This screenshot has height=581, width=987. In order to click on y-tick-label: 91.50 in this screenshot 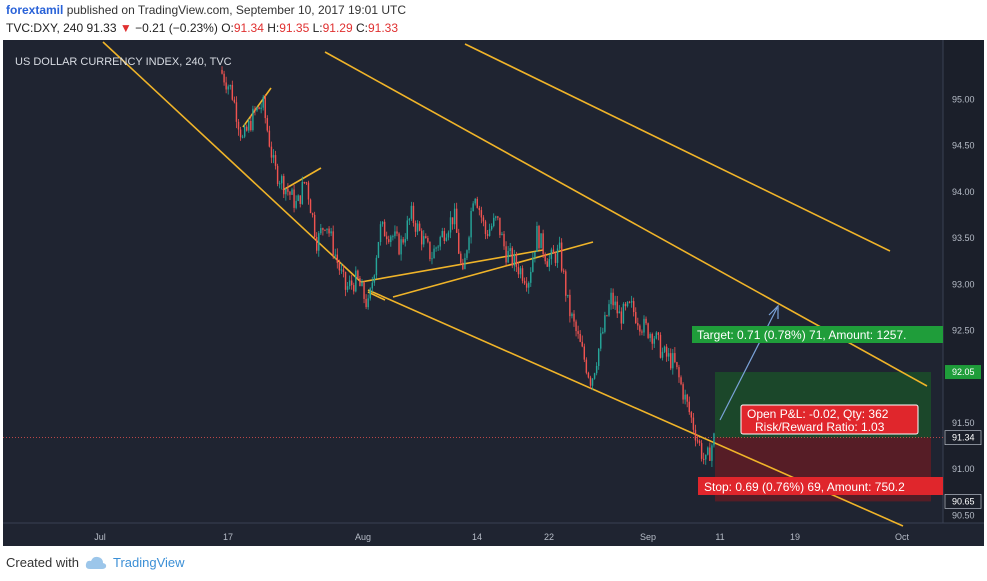, I will do `click(963, 423)`.